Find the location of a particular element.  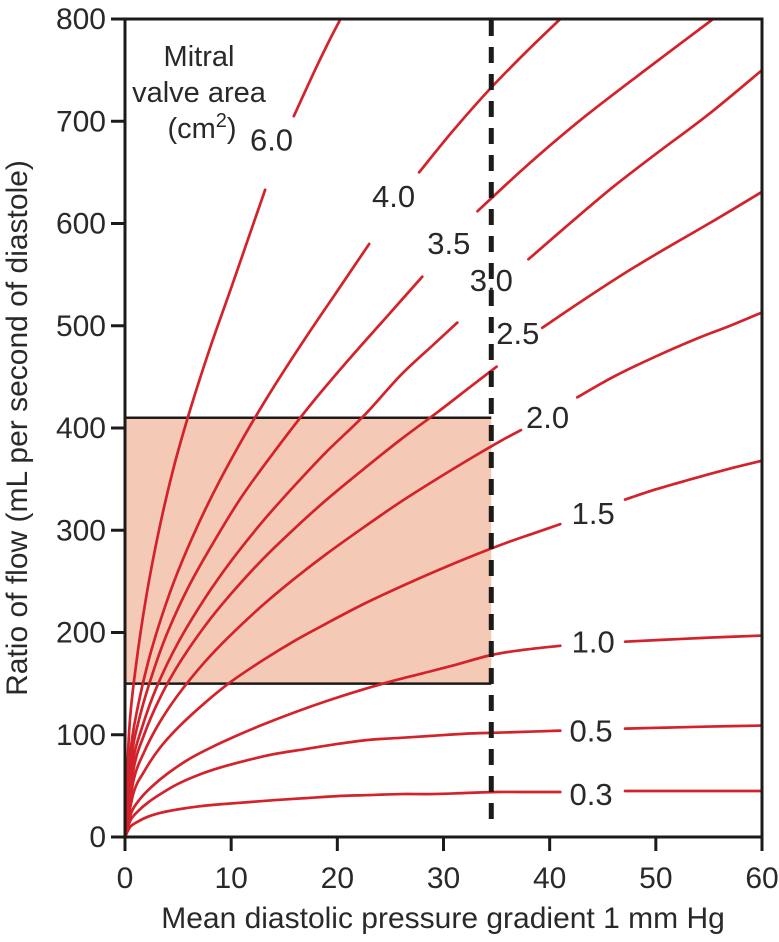

annotation-mitral-line1: Mitral is located at coordinates (199, 57).